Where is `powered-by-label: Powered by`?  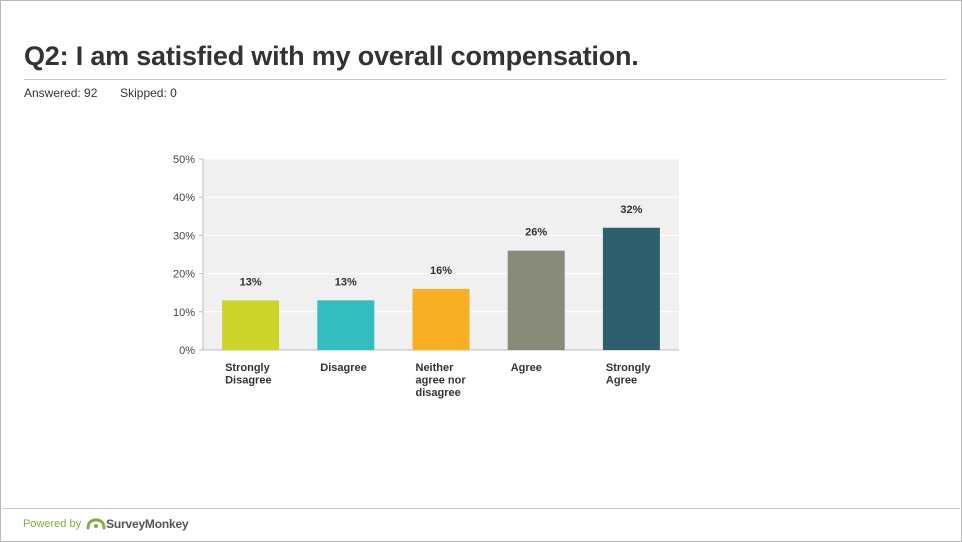 powered-by-label: Powered by is located at coordinates (52, 524).